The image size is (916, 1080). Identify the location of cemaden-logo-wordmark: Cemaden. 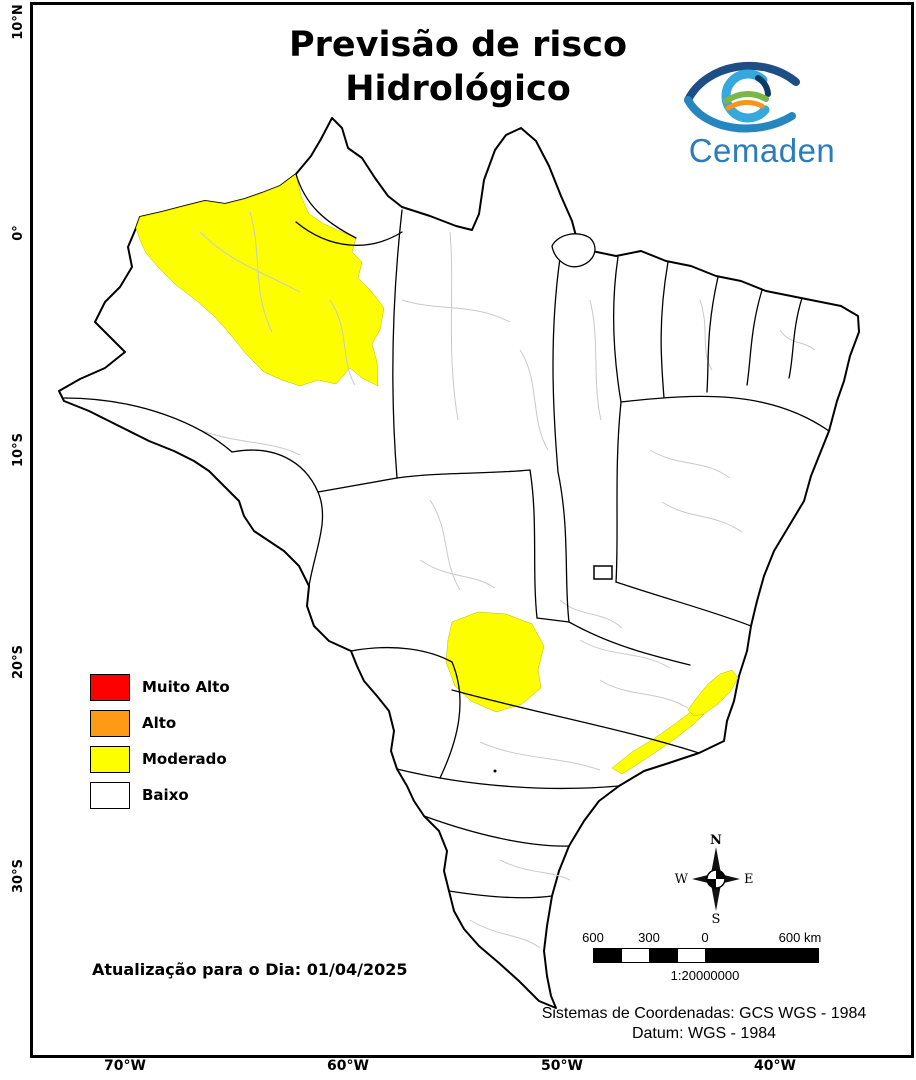
(762, 150).